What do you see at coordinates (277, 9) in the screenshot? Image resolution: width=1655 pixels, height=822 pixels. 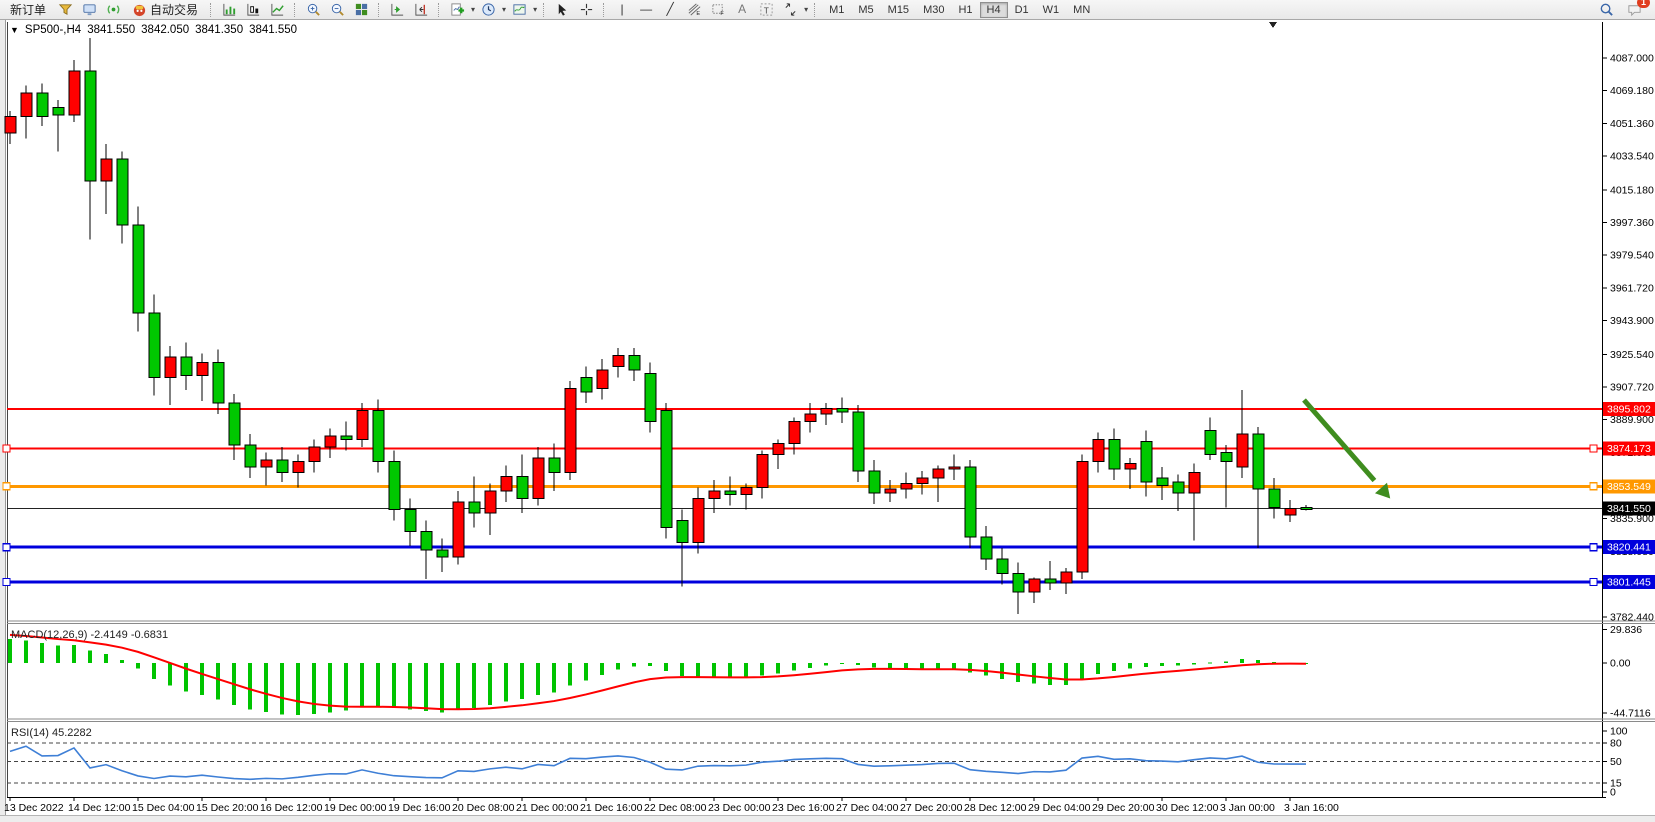 I see `line-chart-icon` at bounding box center [277, 9].